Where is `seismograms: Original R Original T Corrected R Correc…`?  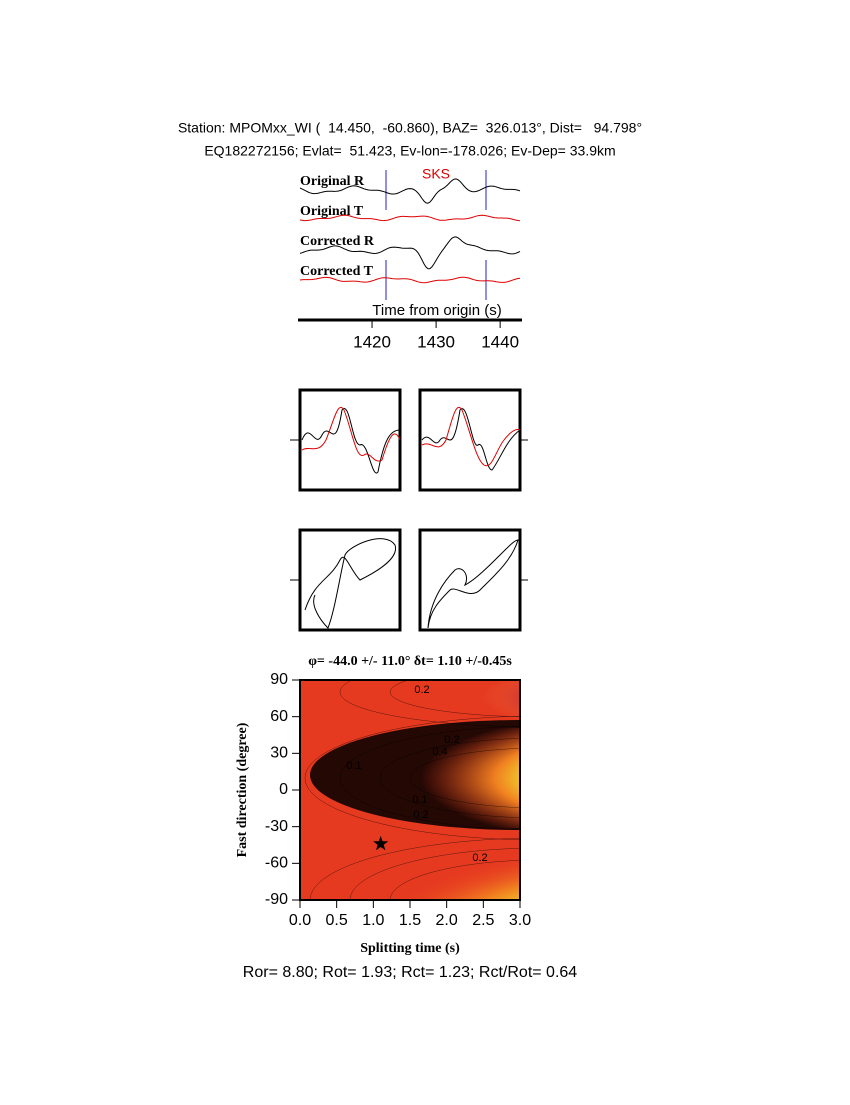 seismograms: Original R Original T Corrected R Correc… is located at coordinates (410, 244).